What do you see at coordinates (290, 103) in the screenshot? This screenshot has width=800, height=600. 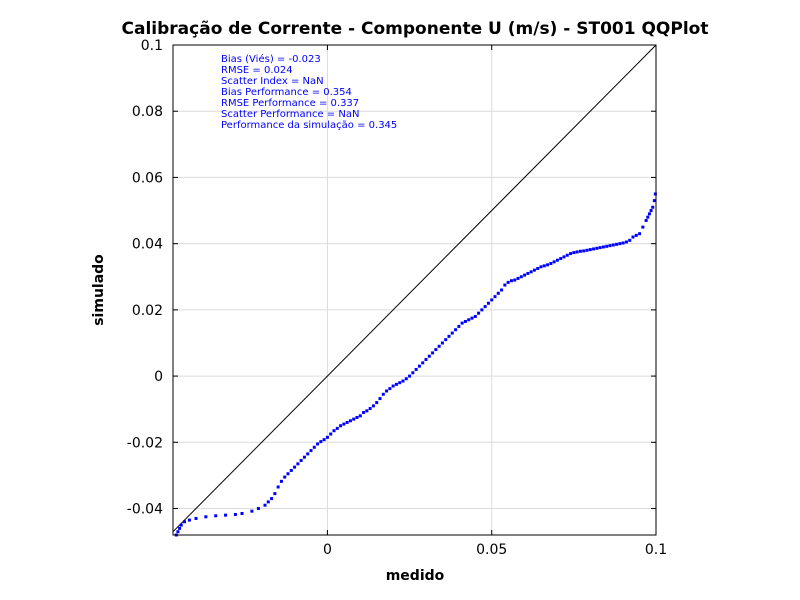 I see `stats-annotation: RMSE Performance = 0.337` at bounding box center [290, 103].